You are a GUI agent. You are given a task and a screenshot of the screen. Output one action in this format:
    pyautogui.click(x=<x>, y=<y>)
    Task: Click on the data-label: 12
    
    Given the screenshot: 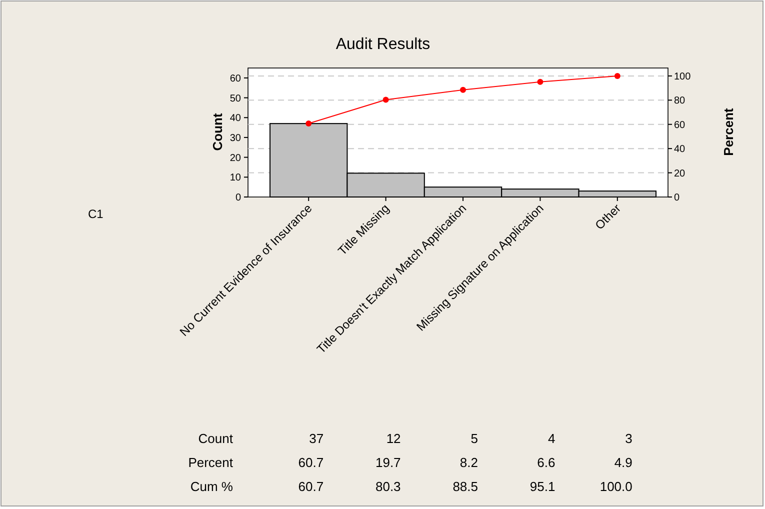 What is the action you would take?
    pyautogui.click(x=393, y=438)
    